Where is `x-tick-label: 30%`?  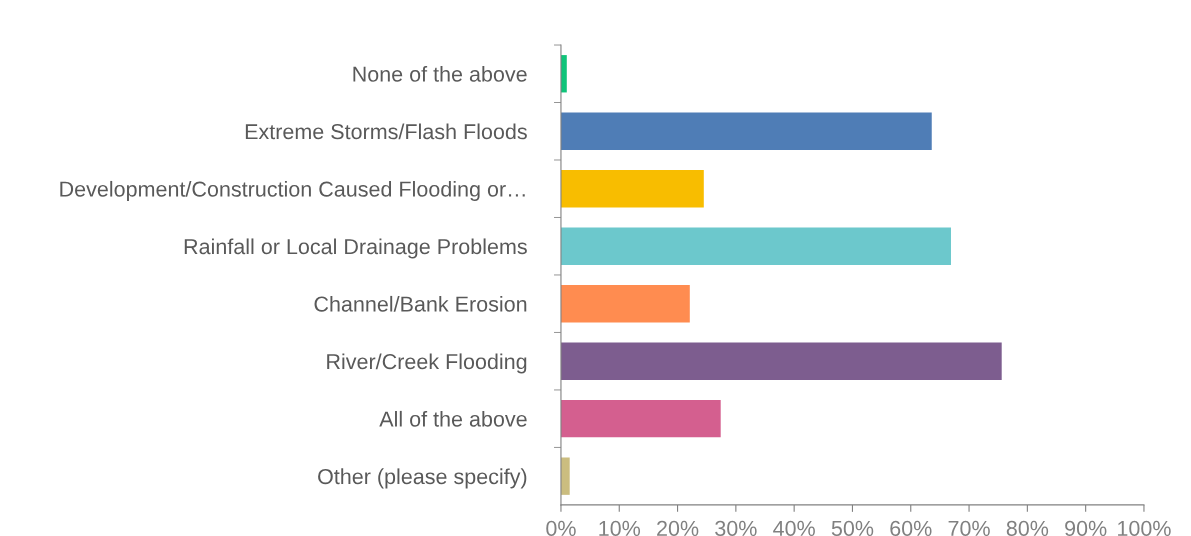 x-tick-label: 30% is located at coordinates (736, 528).